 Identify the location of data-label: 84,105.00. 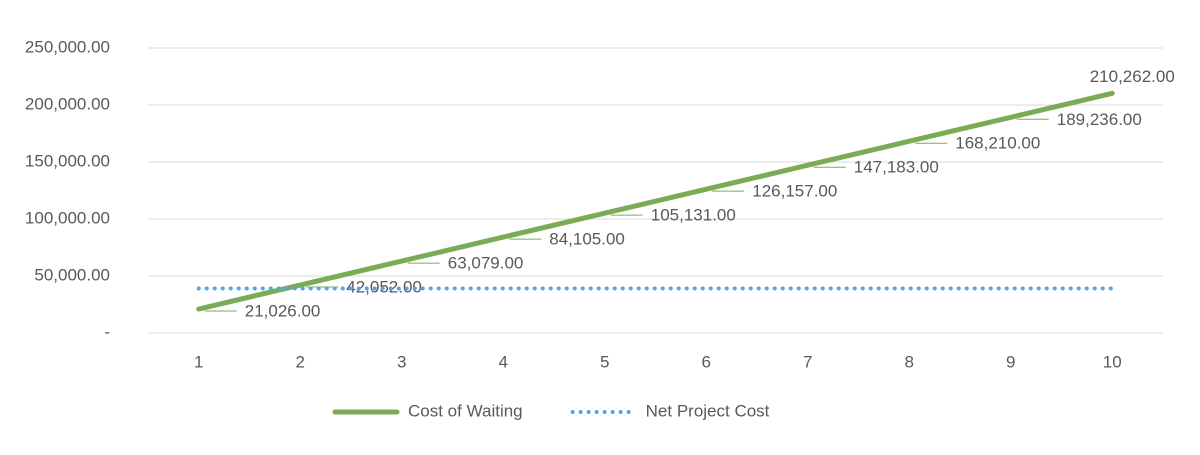
(587, 239).